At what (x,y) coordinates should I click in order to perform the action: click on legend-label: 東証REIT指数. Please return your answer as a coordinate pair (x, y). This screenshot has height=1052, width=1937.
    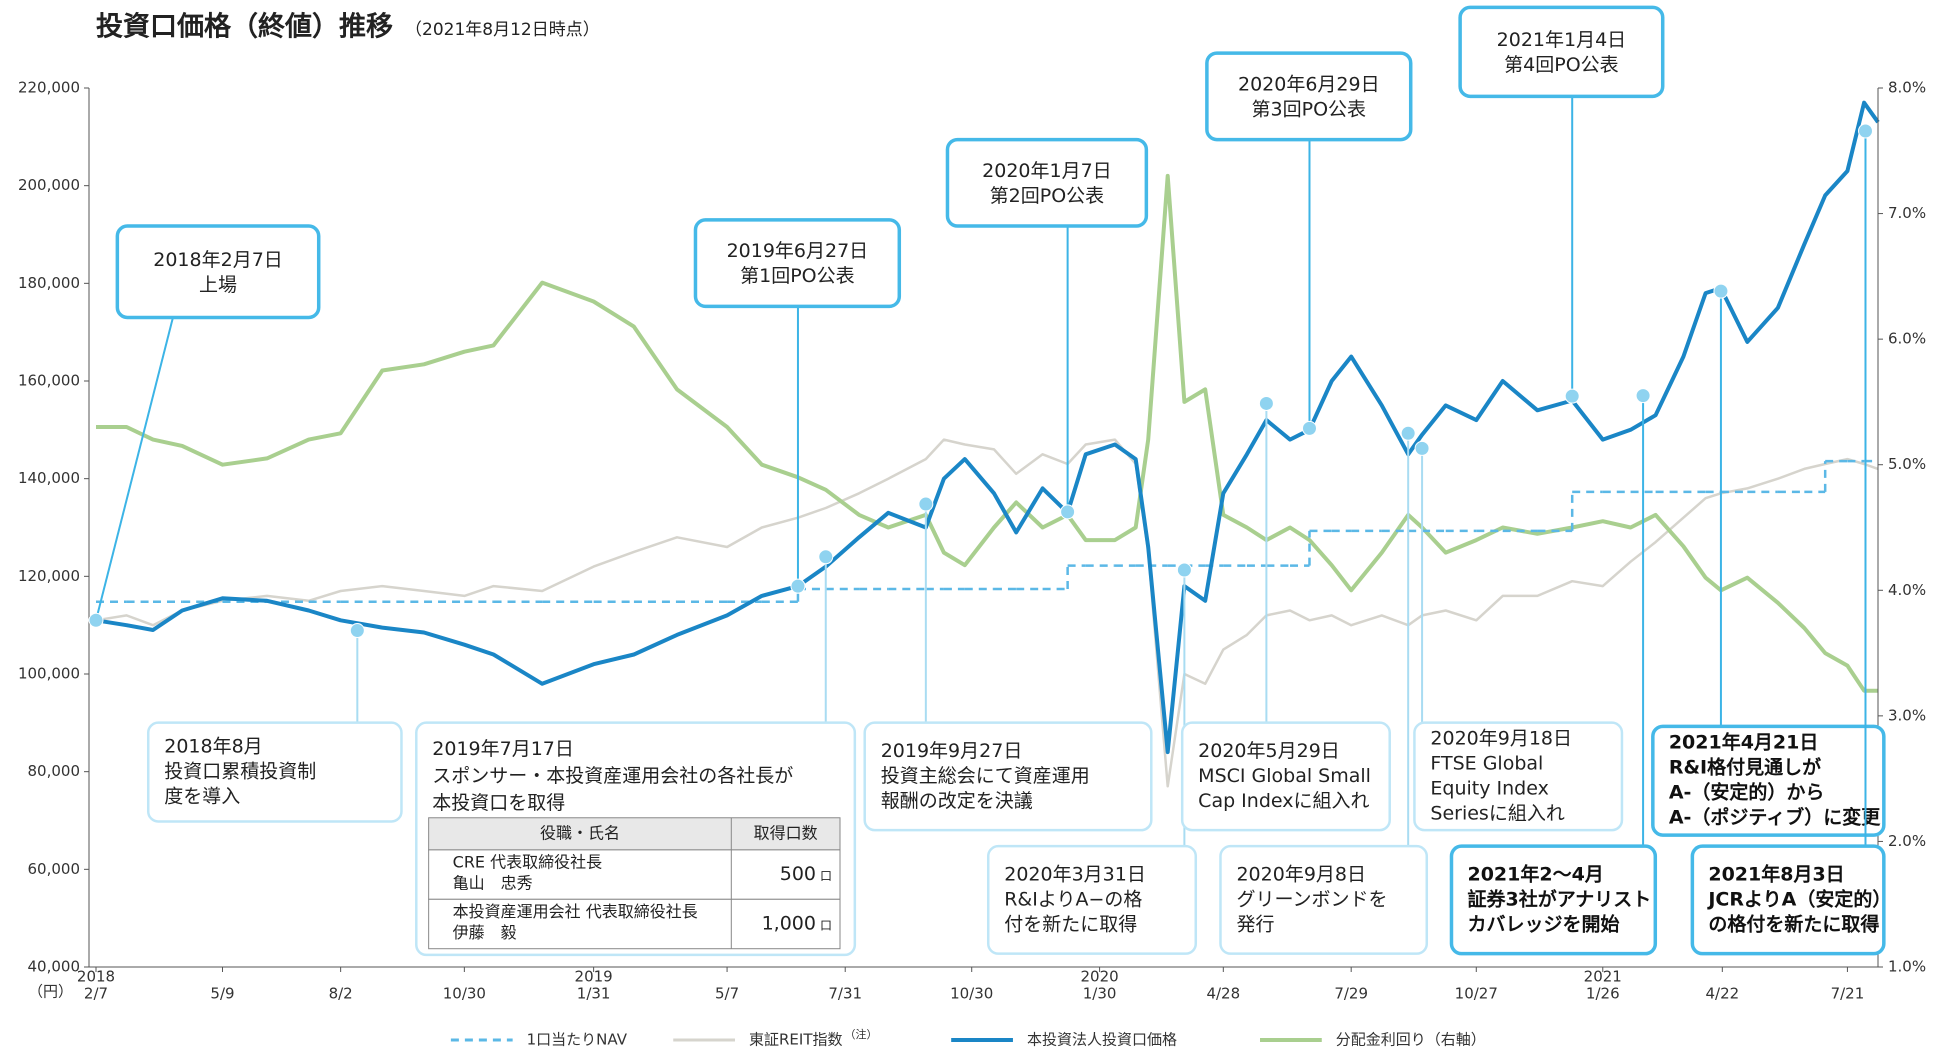
    Looking at the image, I should click on (796, 1040).